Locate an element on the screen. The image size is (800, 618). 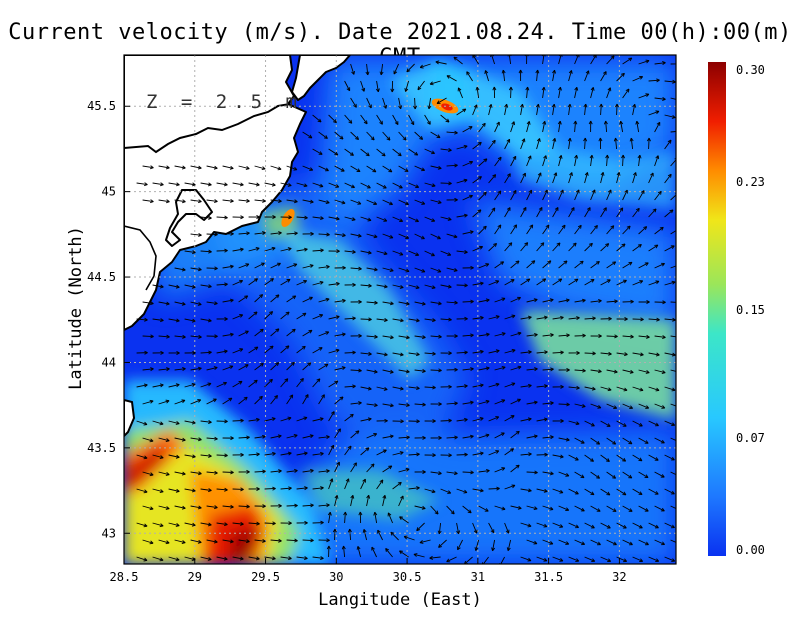
hotspot-coast is located at coordinates (288, 218).